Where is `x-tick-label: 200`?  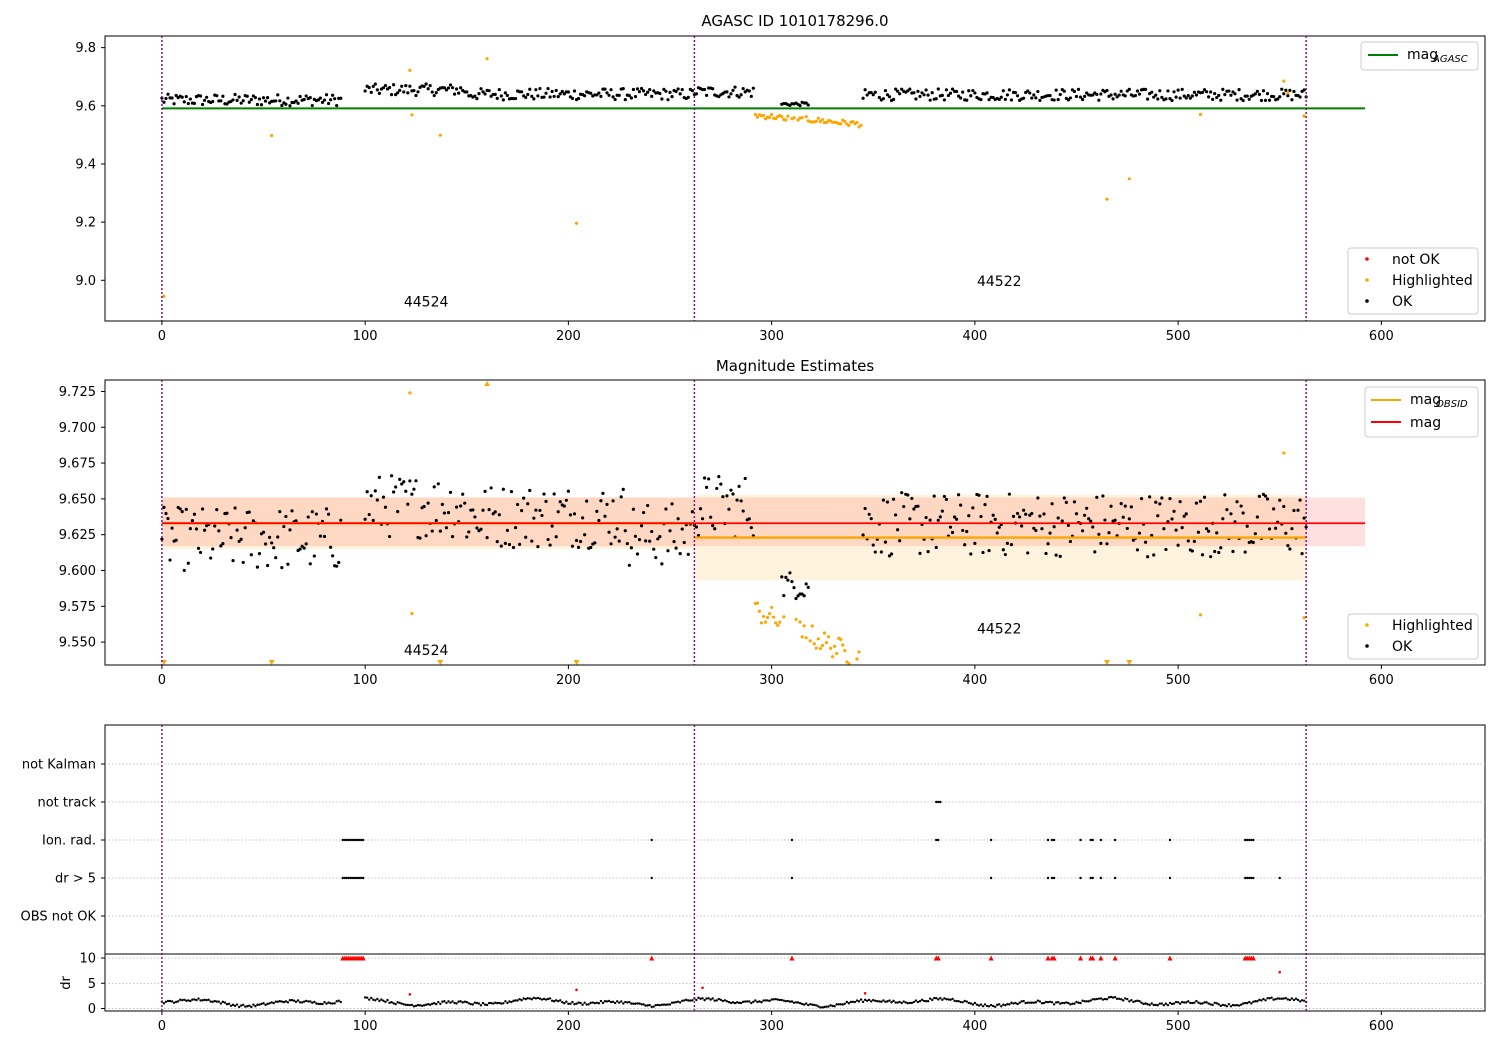
x-tick-label: 200 is located at coordinates (568, 336).